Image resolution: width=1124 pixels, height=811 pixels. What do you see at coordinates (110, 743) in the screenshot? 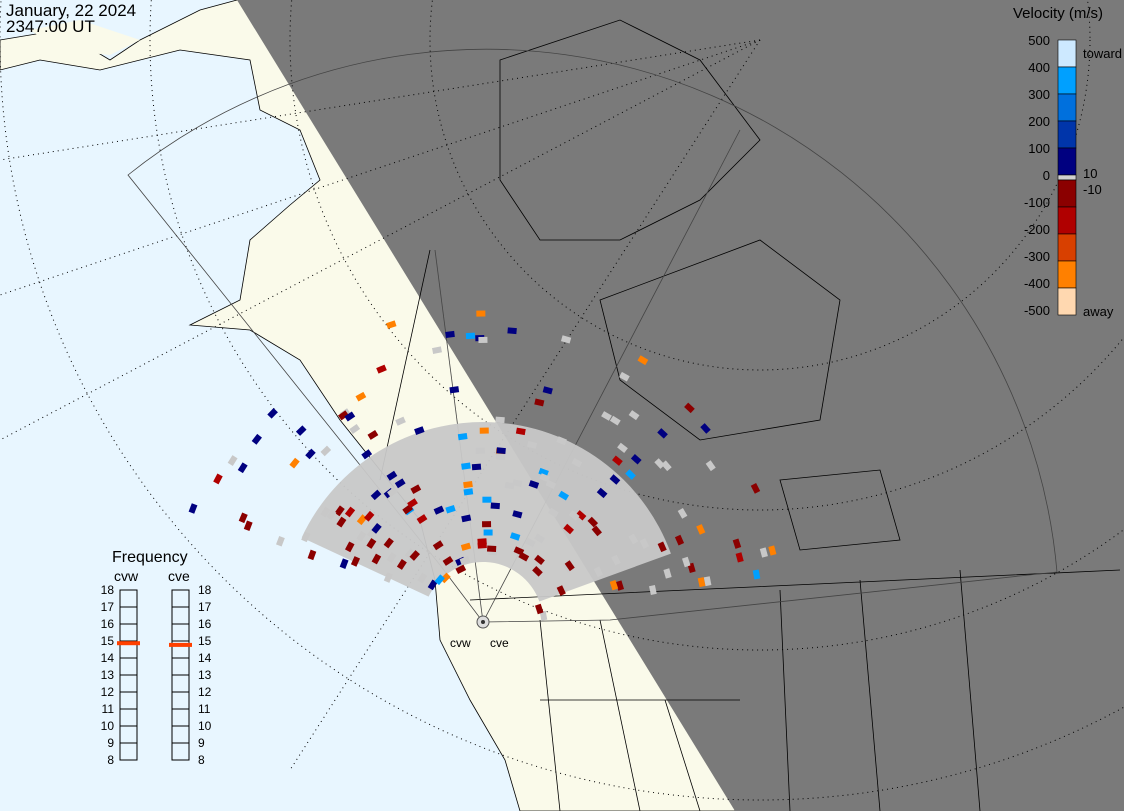
I see `frequency-tick-label: 9` at bounding box center [110, 743].